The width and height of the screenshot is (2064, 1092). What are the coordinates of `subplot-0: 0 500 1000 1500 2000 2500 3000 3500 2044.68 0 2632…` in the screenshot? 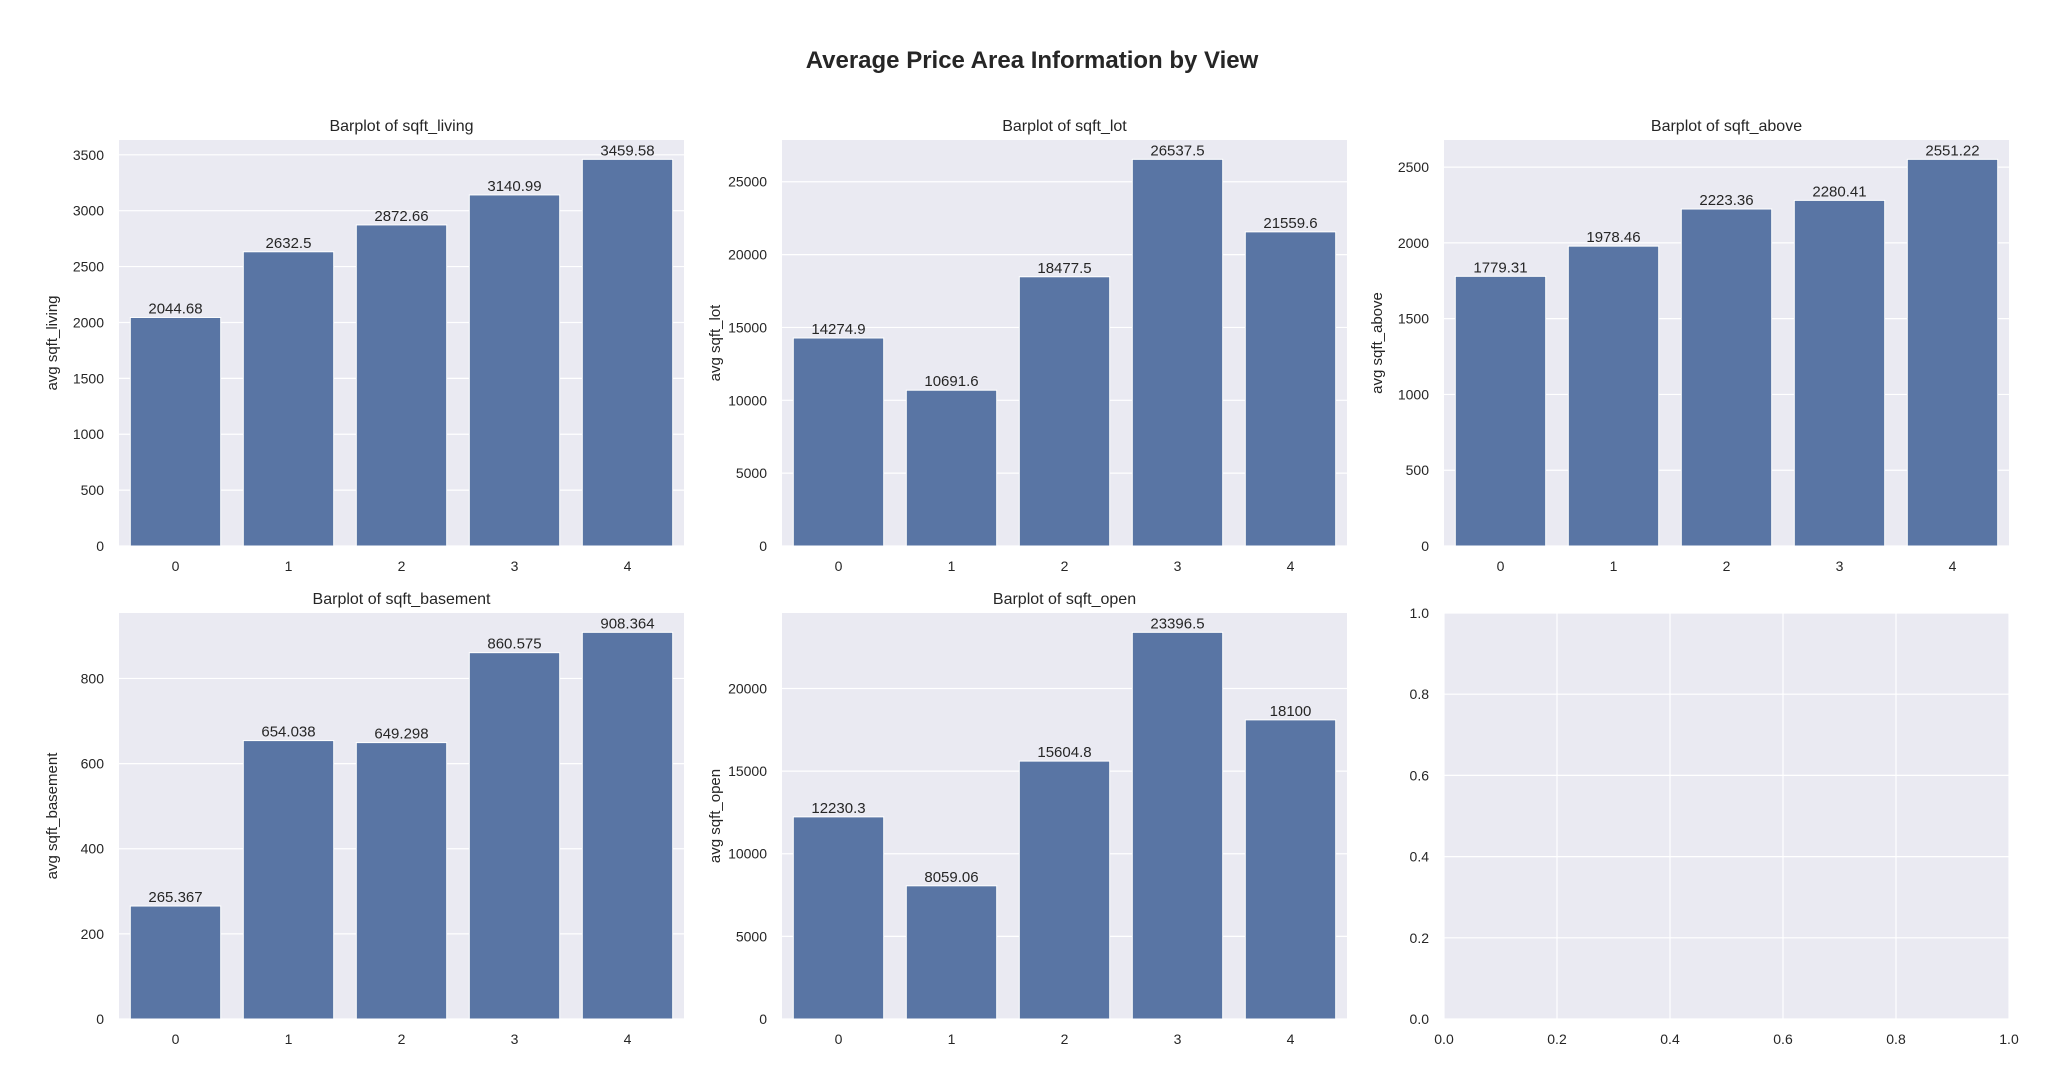 It's located at (364, 346).